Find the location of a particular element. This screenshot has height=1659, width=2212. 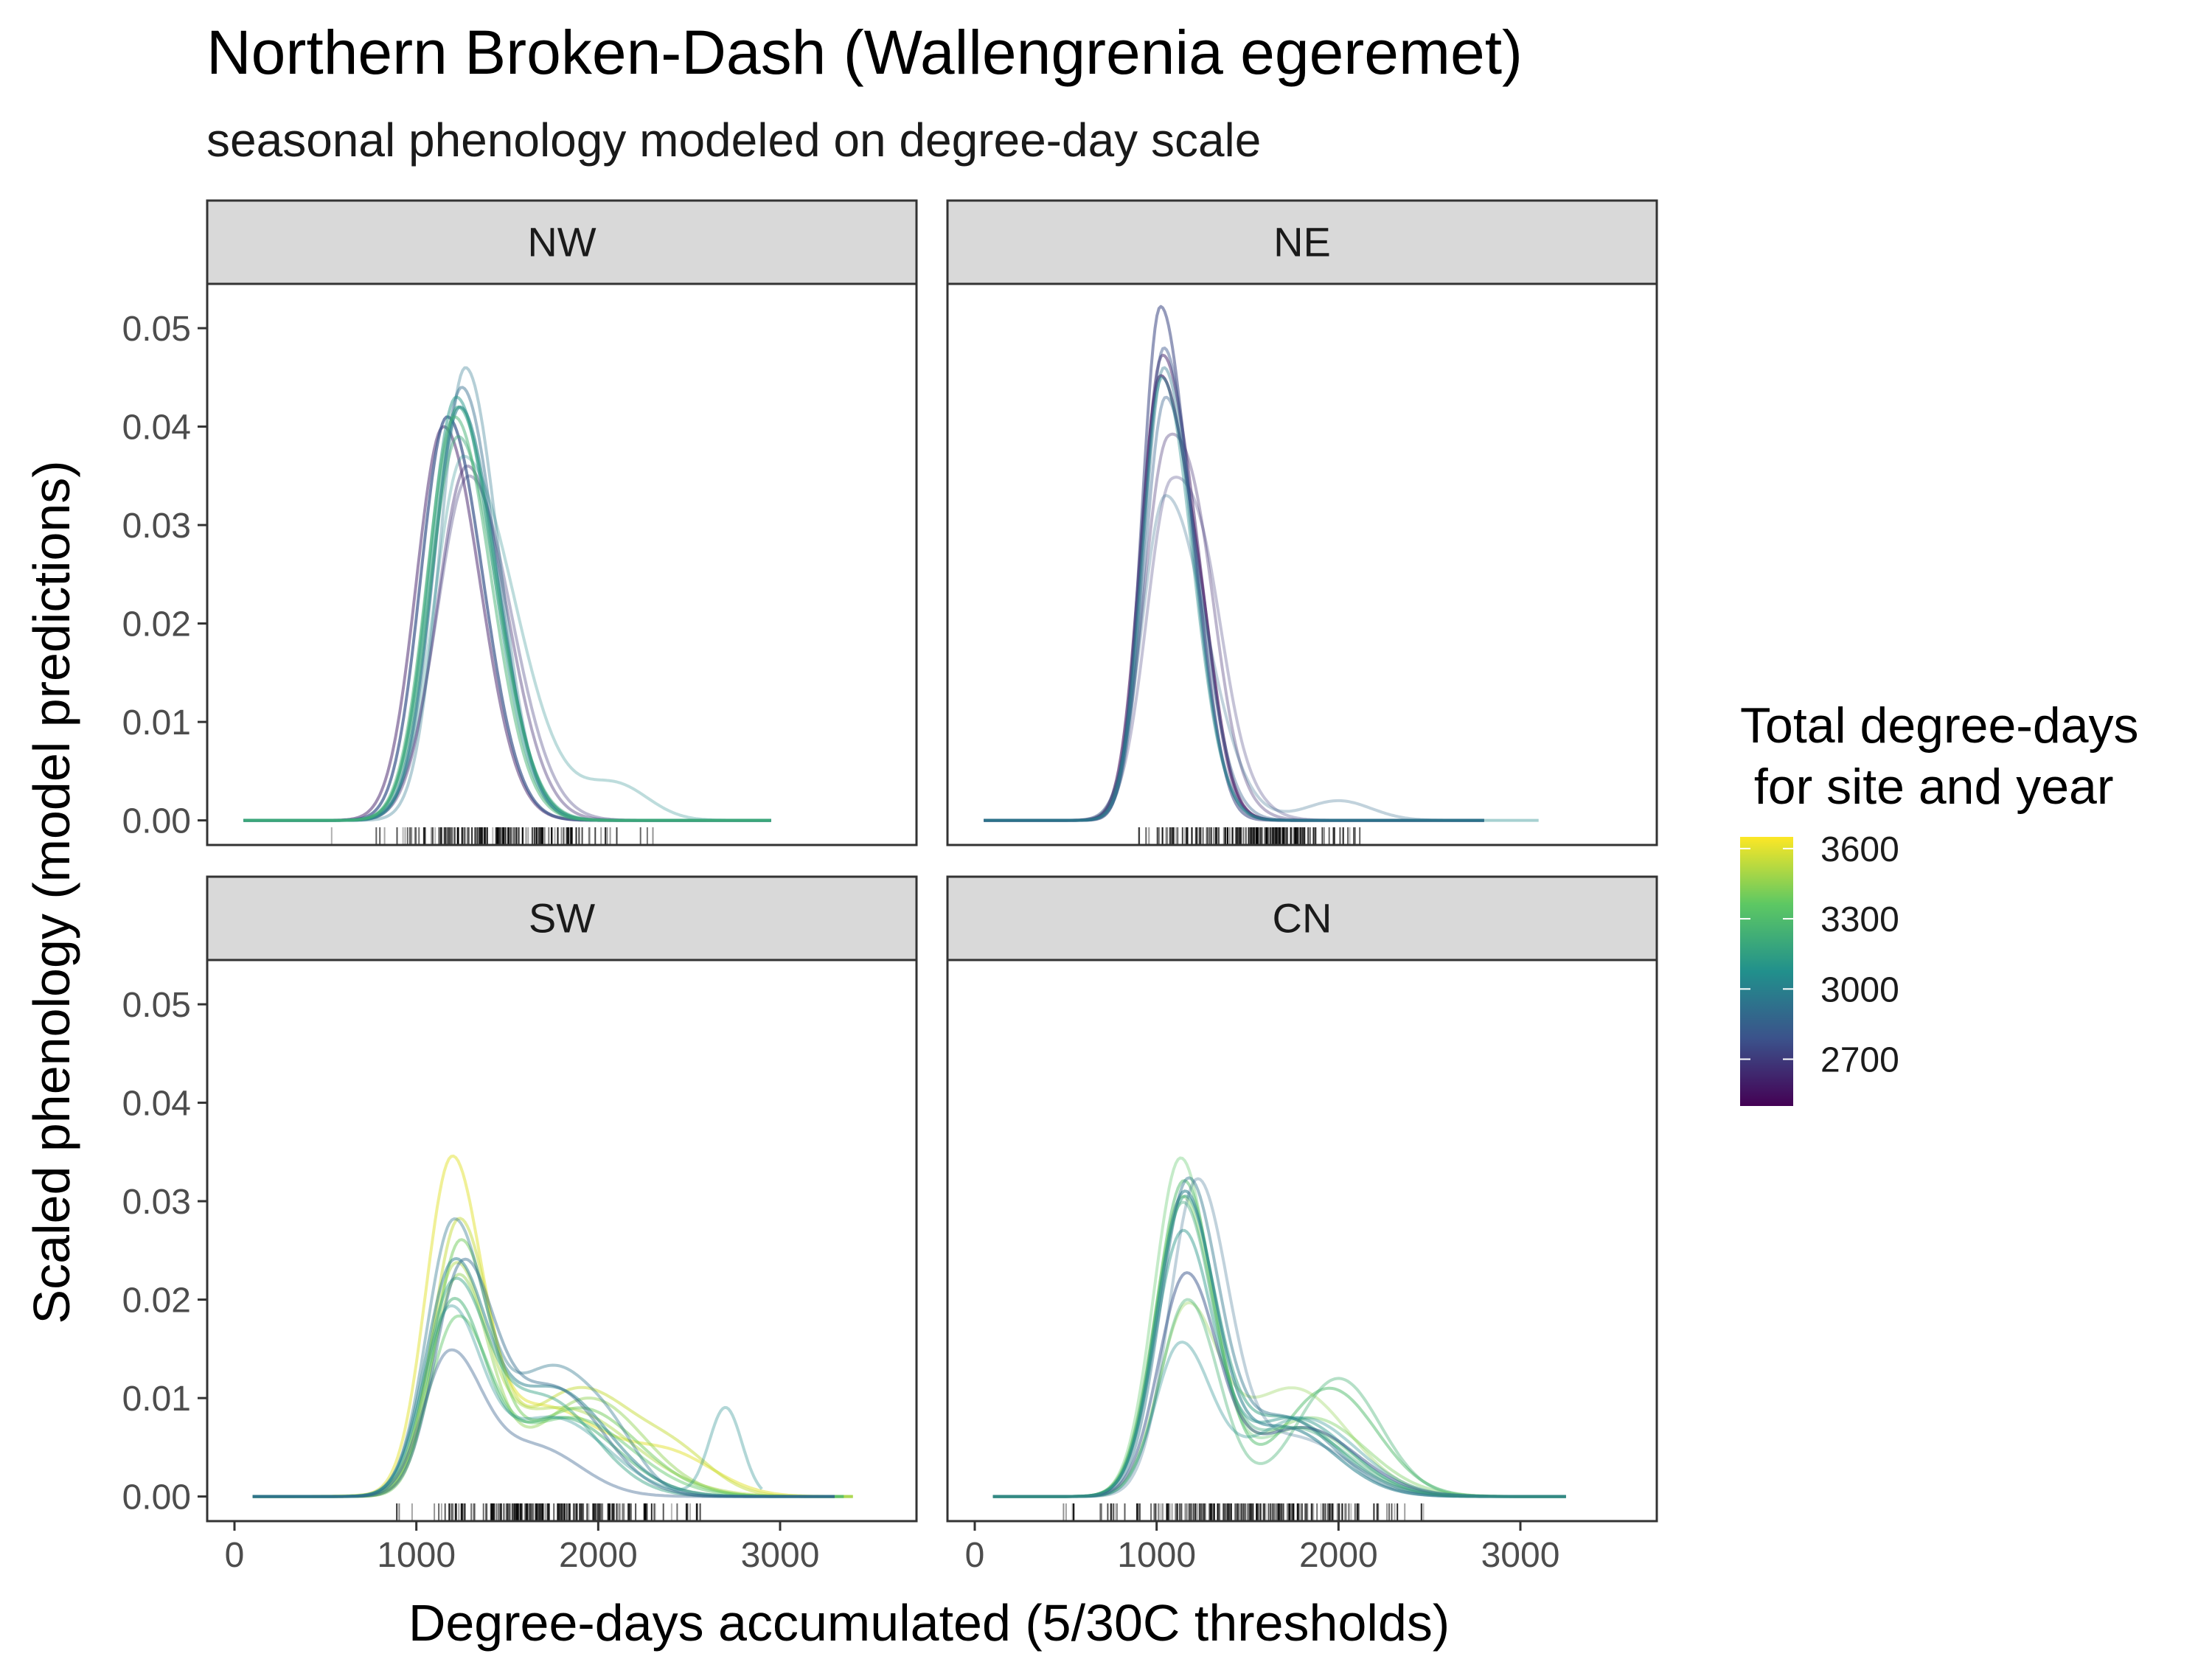

rug-nw is located at coordinates (492, 836).